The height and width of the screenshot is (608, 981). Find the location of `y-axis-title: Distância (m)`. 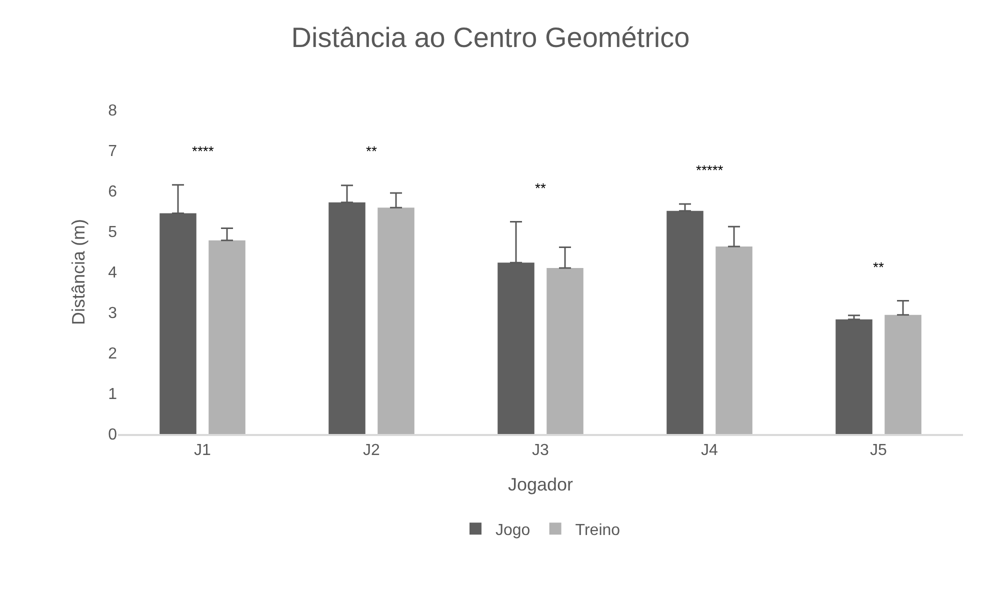

y-axis-title: Distância (m) is located at coordinates (78, 272).